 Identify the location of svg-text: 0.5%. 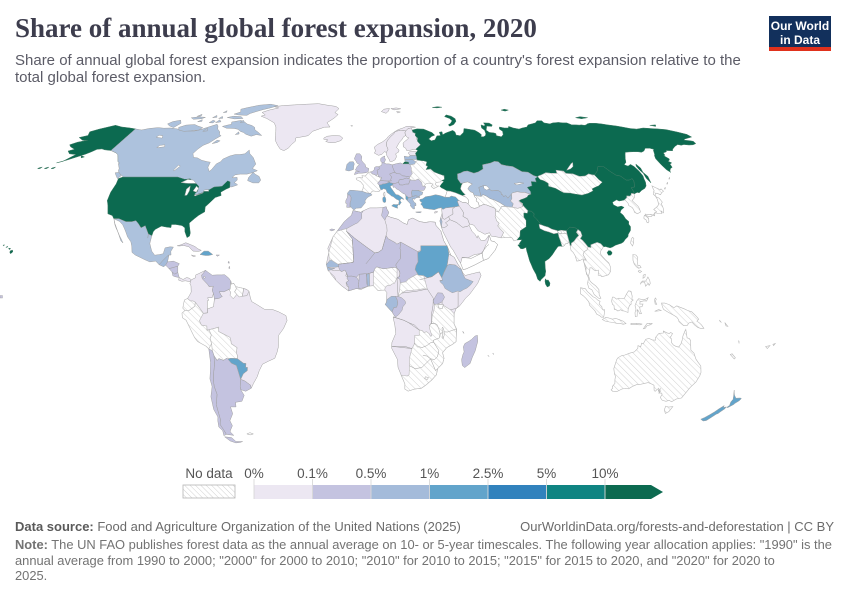
(371, 473).